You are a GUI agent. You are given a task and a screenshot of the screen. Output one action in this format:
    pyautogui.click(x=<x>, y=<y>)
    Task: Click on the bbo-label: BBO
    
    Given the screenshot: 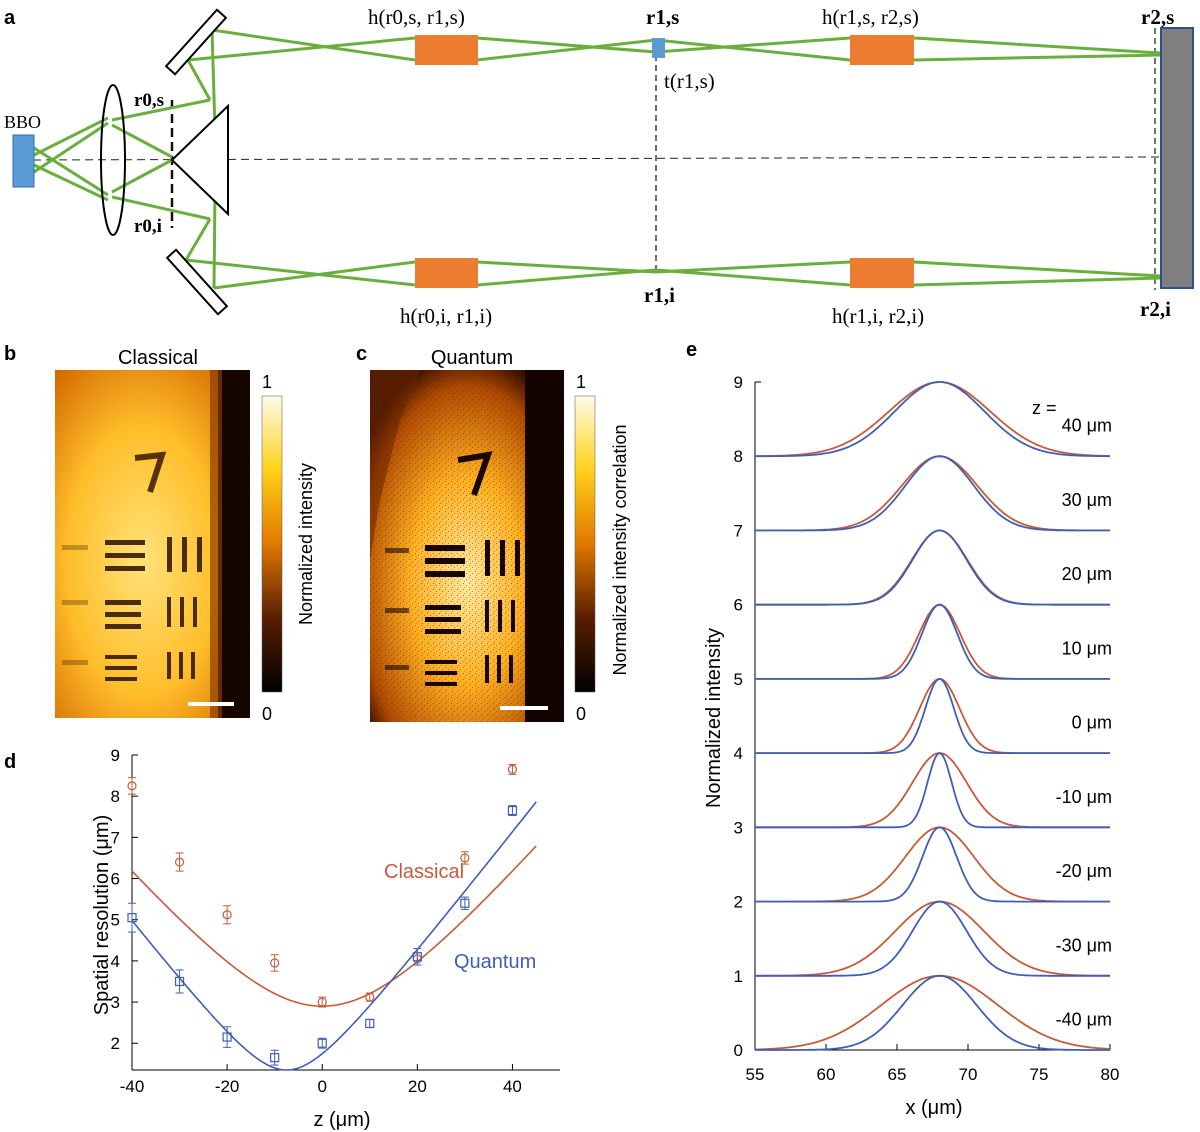 What is the action you would take?
    pyautogui.click(x=22, y=122)
    